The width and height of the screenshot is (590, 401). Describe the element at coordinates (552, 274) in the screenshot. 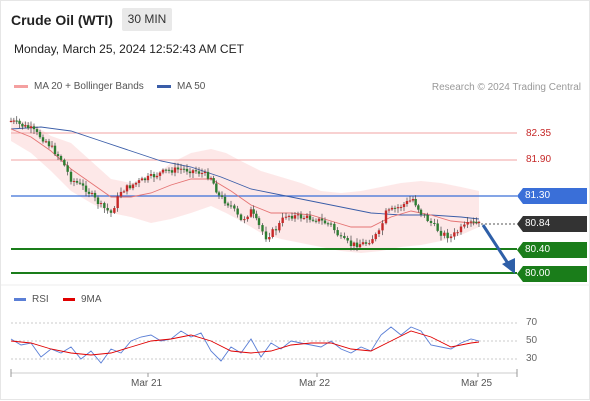

I see `support-2-tag: 80.00` at that location.